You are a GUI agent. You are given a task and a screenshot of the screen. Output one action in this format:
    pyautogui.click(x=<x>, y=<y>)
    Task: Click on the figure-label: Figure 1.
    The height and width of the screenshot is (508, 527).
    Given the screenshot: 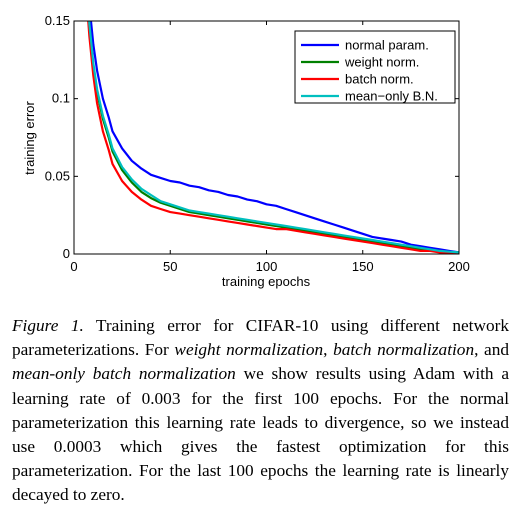 What is the action you would take?
    pyautogui.click(x=48, y=325)
    